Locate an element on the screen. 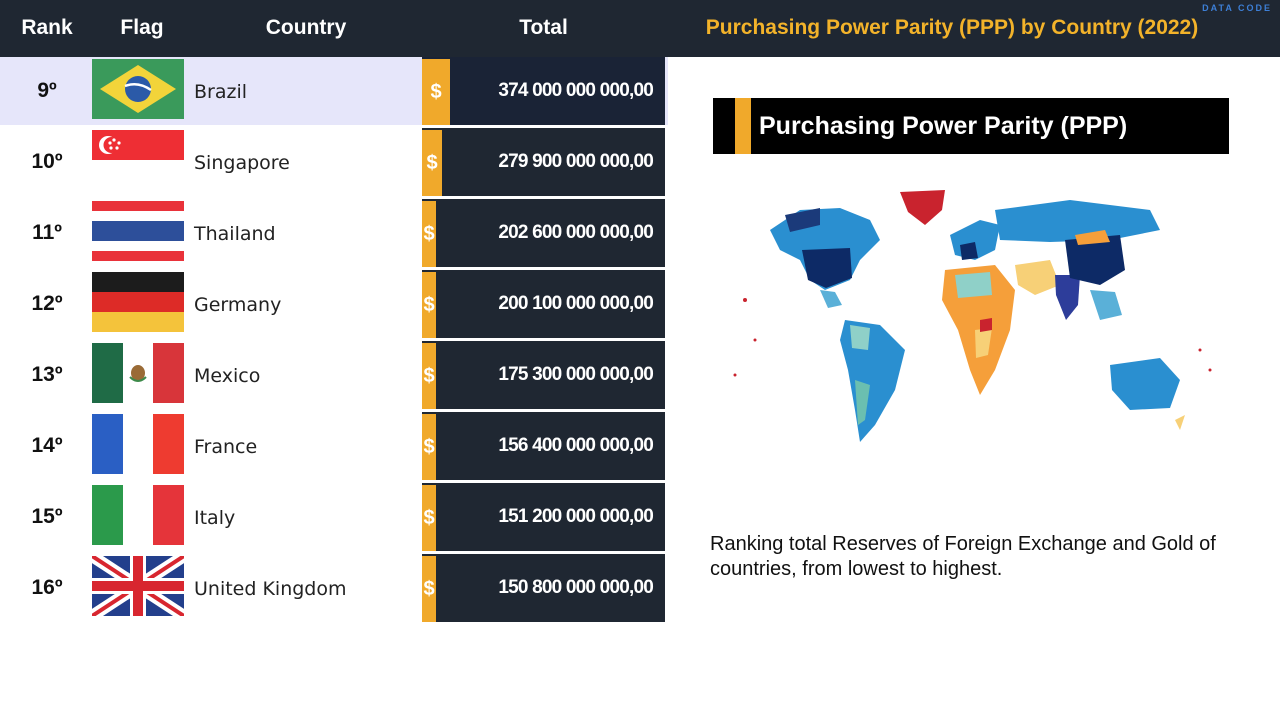 The width and height of the screenshot is (1280, 720). total-cell: $ 279 900 000 000,00 is located at coordinates (543, 162).